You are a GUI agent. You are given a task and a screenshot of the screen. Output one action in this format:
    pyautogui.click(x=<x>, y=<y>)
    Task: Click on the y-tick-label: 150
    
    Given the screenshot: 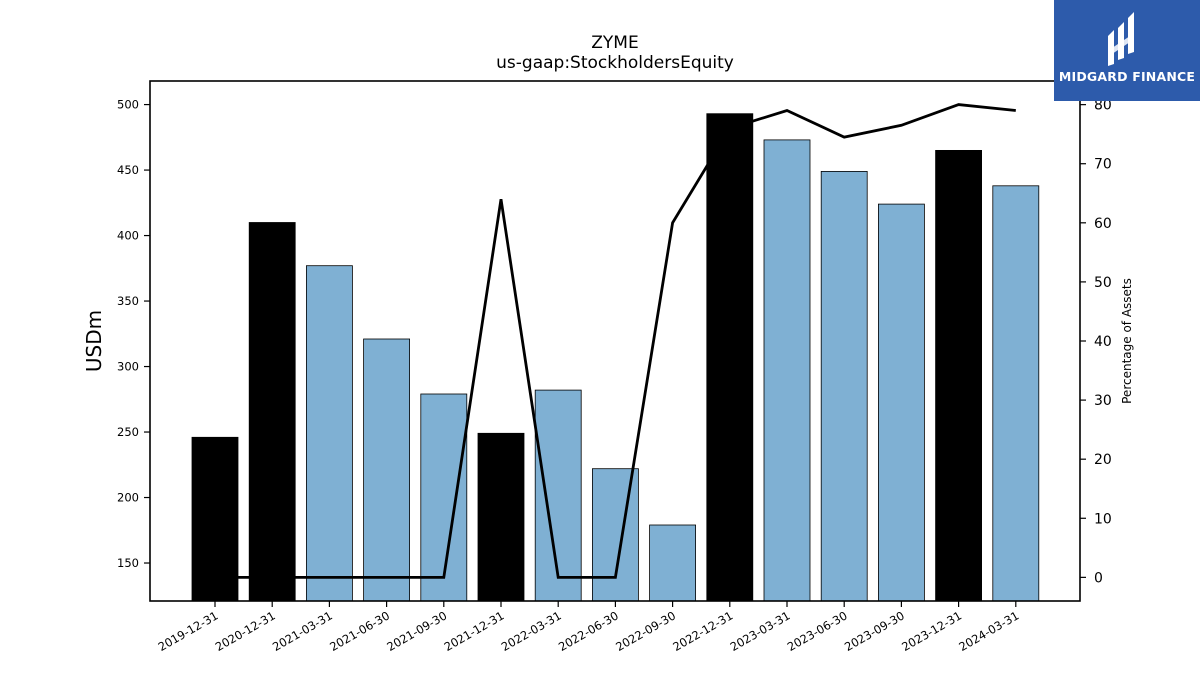 What is the action you would take?
    pyautogui.click(x=128, y=563)
    